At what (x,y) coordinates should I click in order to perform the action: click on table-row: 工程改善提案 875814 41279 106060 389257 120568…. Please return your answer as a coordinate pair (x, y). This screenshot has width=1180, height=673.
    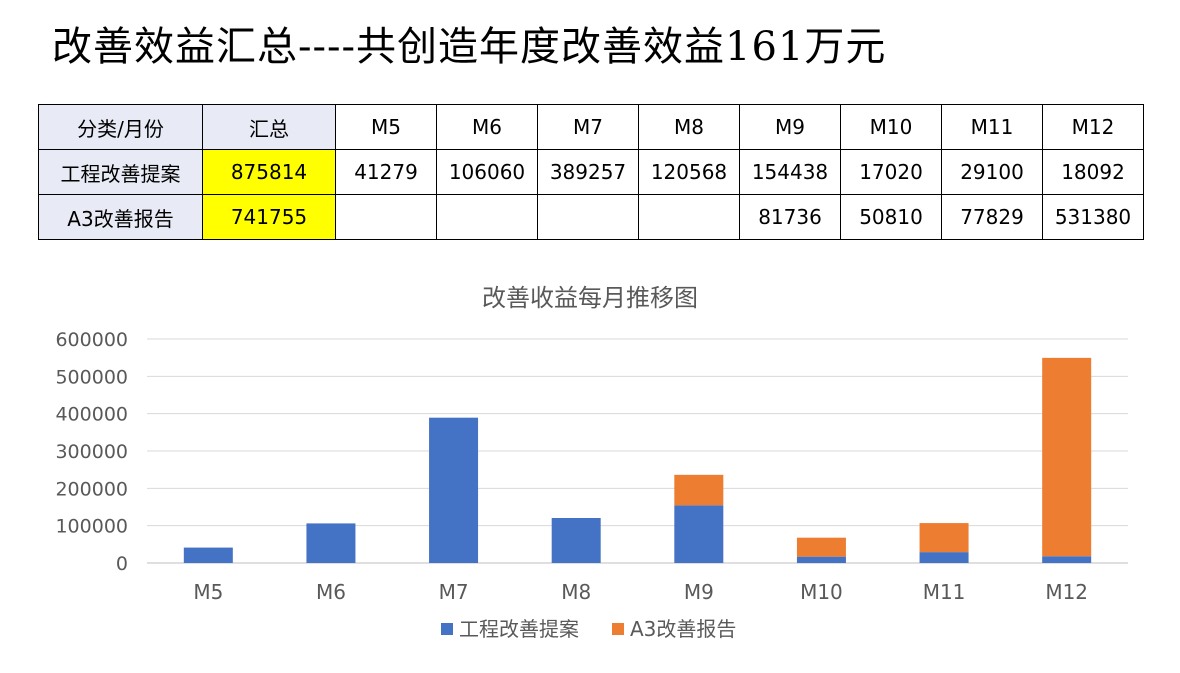
    Looking at the image, I should click on (591, 172).